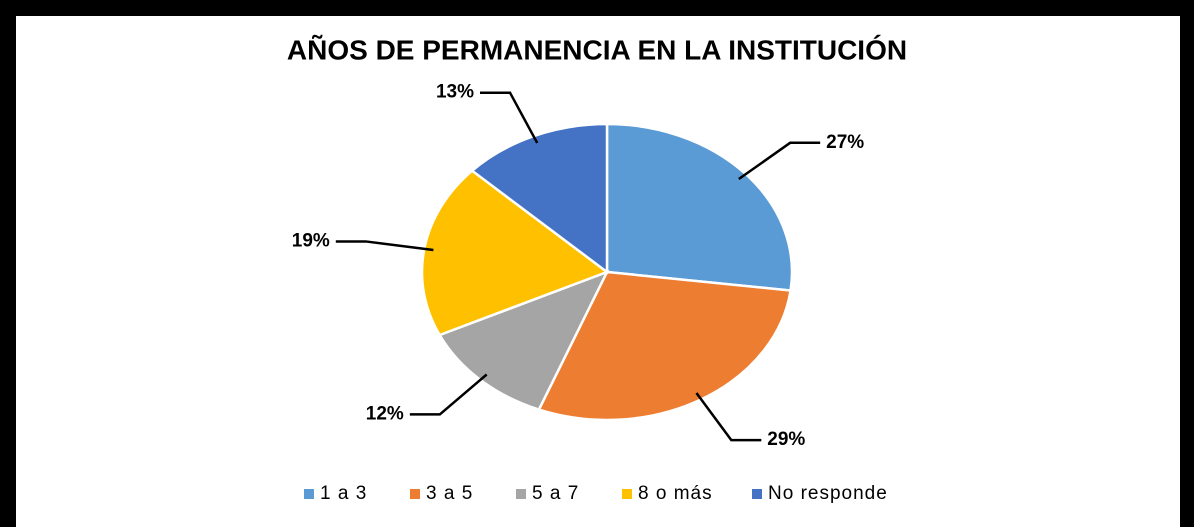  Describe the element at coordinates (311, 240) in the screenshot. I see `data-label: 19%` at that location.